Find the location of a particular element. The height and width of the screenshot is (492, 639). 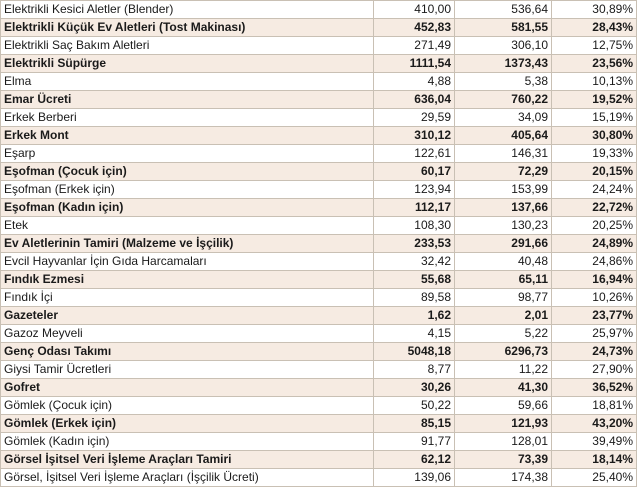

item-name-cell: Erkek Mont is located at coordinates (187, 135).